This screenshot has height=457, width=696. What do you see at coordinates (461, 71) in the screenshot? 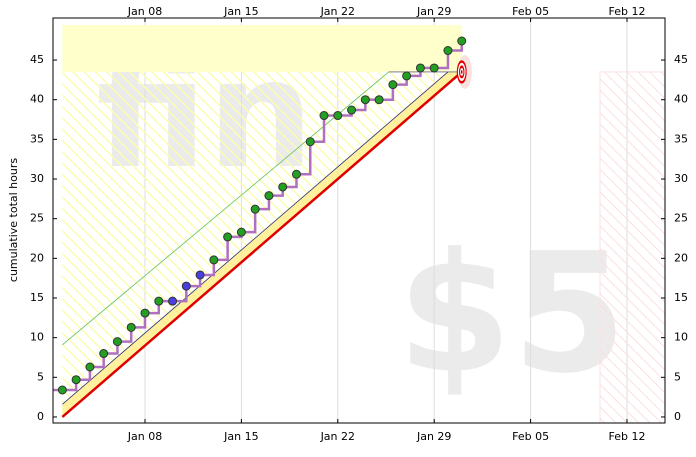
I see `target` at bounding box center [461, 71].